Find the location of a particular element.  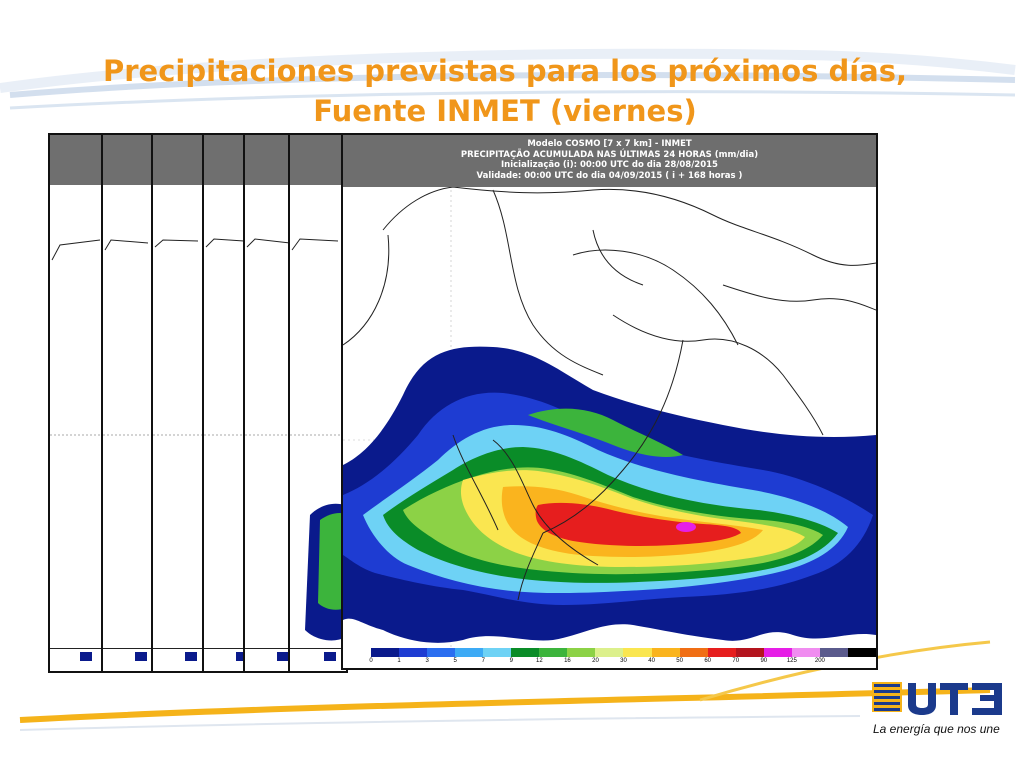

colorbar-label: 90 is located at coordinates (764, 661).